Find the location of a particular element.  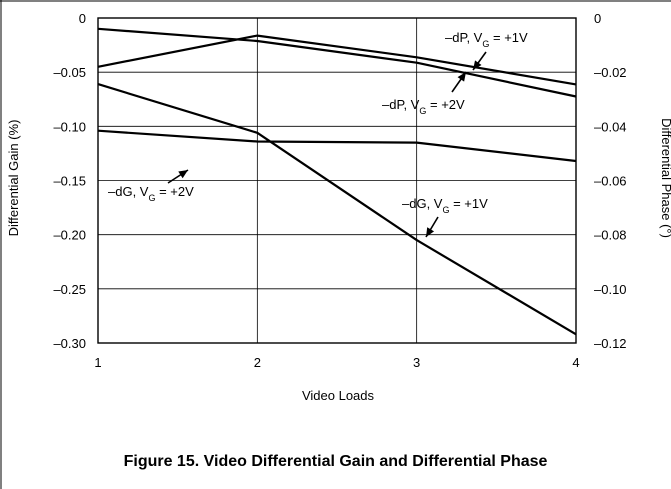

right-axis-tick-label: 0 is located at coordinates (597, 18).